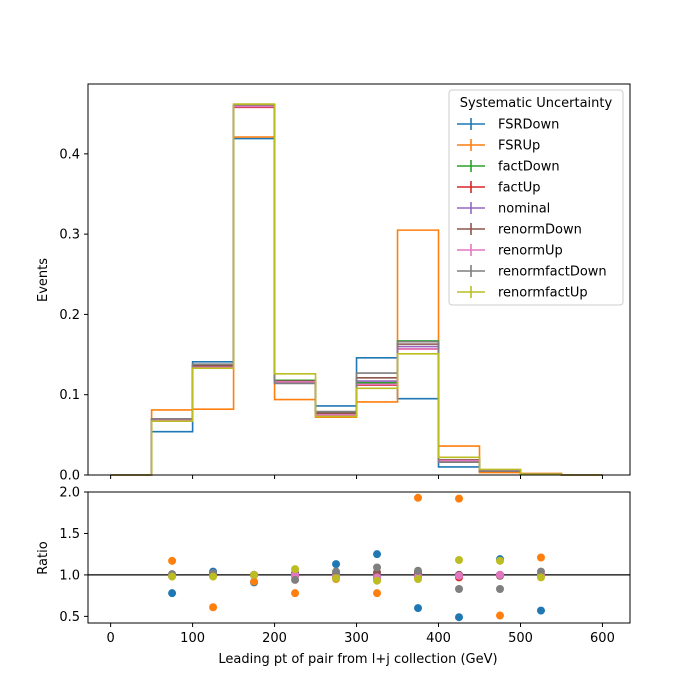  I want to click on legend-entry-renormfact-up: renormfactUp, so click(522, 293).